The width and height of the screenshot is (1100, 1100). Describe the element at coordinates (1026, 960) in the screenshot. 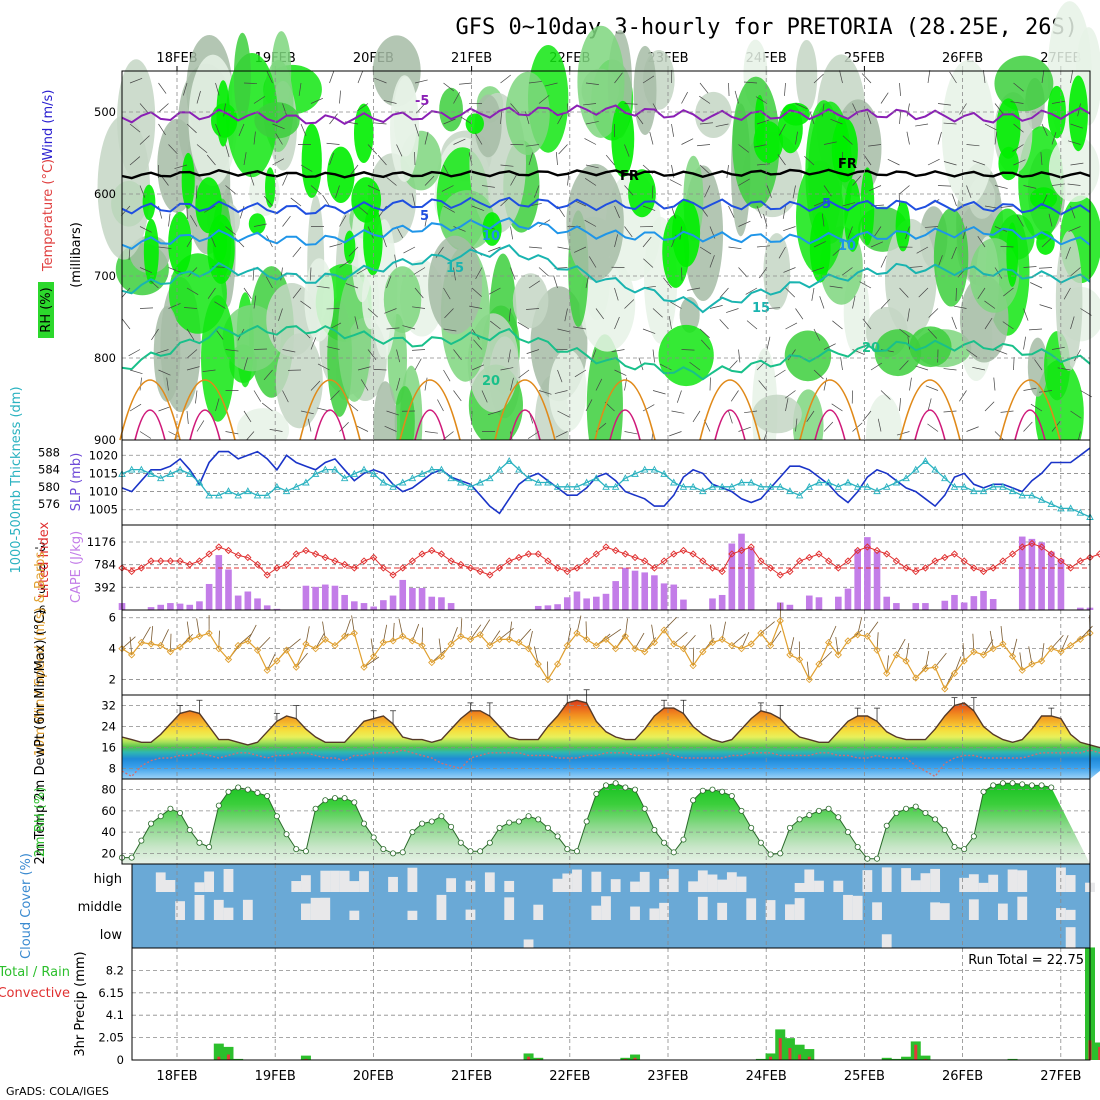

I see `run-total-label: Run Total = 22.75` at that location.